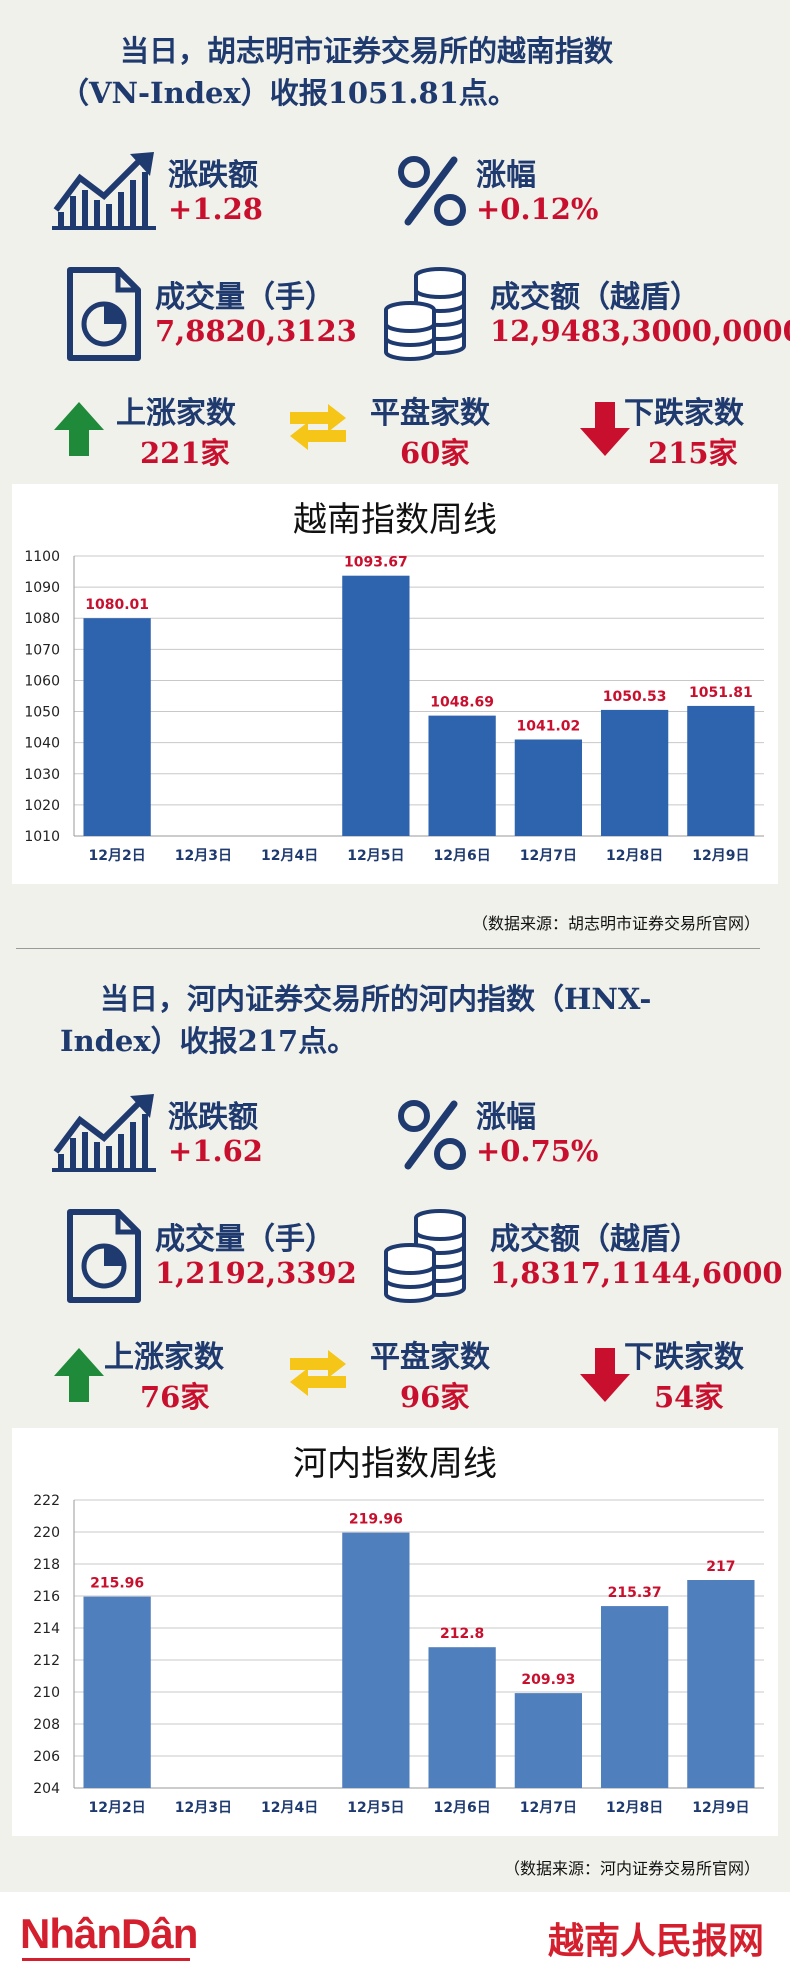 The image size is (790, 1975). What do you see at coordinates (430, 413) in the screenshot?
I see `flat-label: 平盘家数` at bounding box center [430, 413].